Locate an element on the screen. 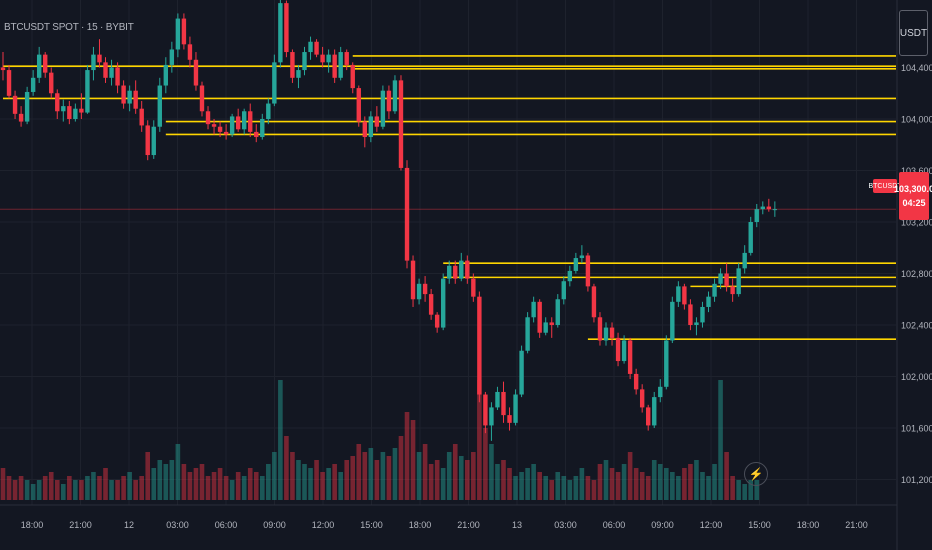 The width and height of the screenshot is (932, 550). price-tick-label: 102,400.0 is located at coordinates (916, 326).